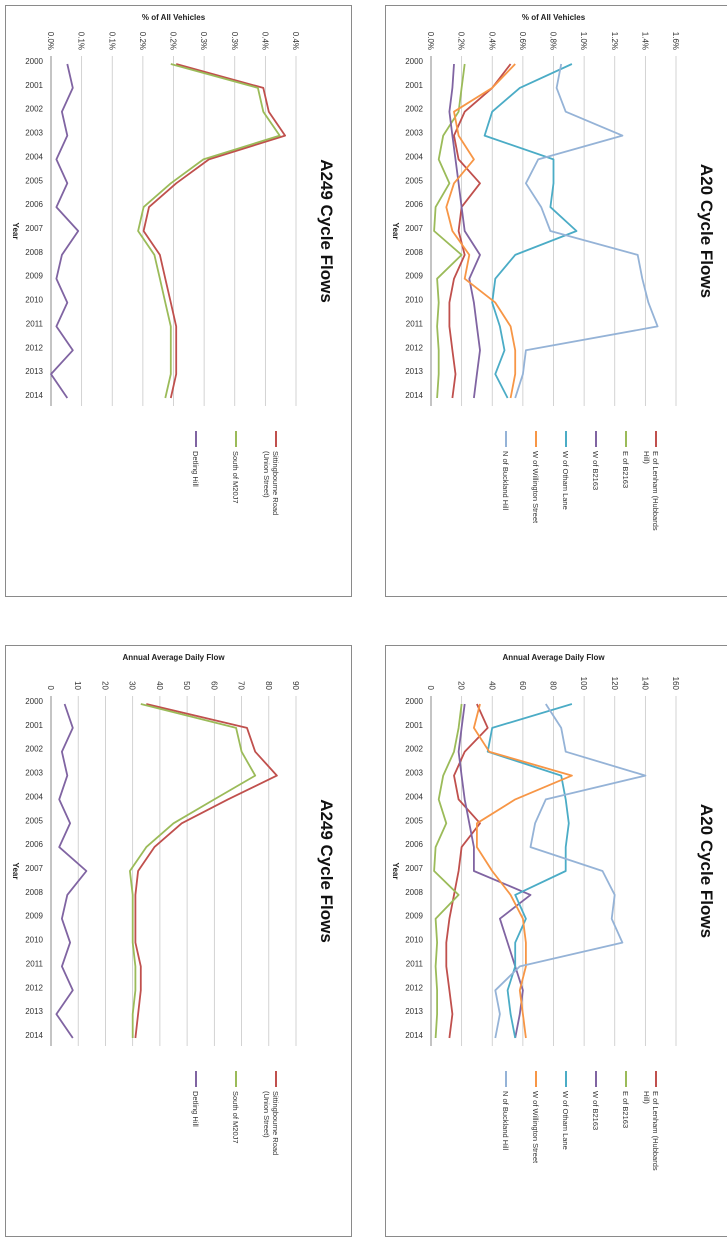  I want to click on legend-label: W of Otham Lane, so click(565, 480).